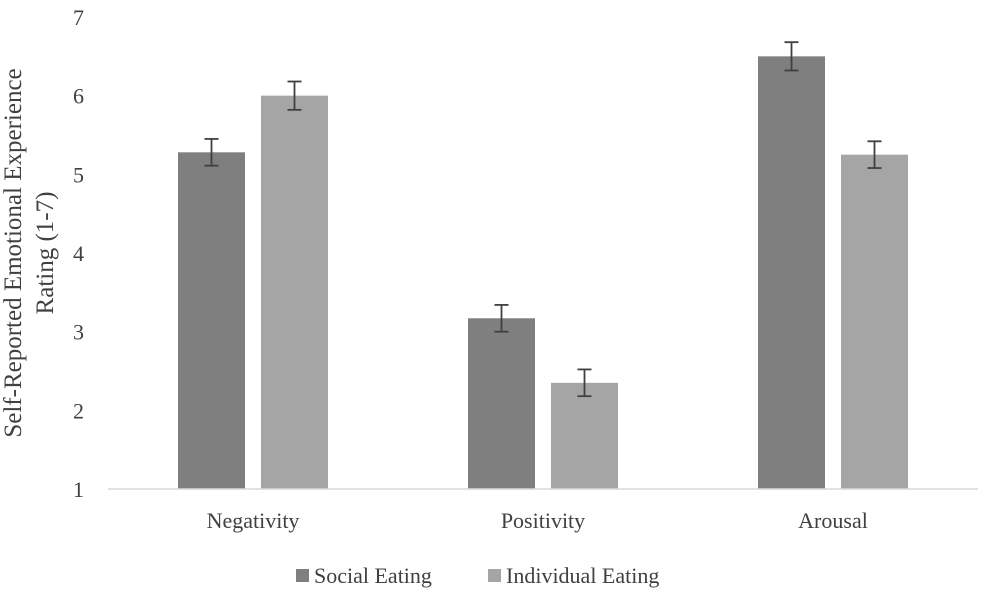 The image size is (983, 592). Describe the element at coordinates (584, 435) in the screenshot. I see `bar-individual-eating-positivity` at that location.